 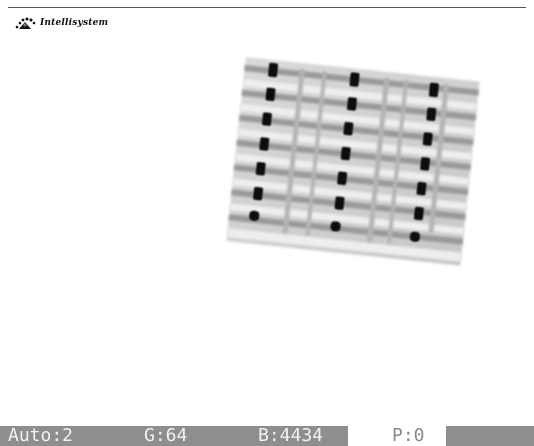 I want to click on gain-readout: G:64, so click(x=176, y=436).